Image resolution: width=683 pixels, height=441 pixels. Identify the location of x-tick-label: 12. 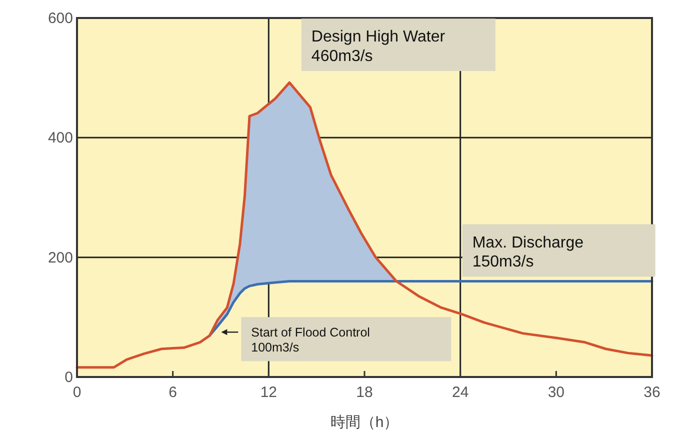
(269, 392).